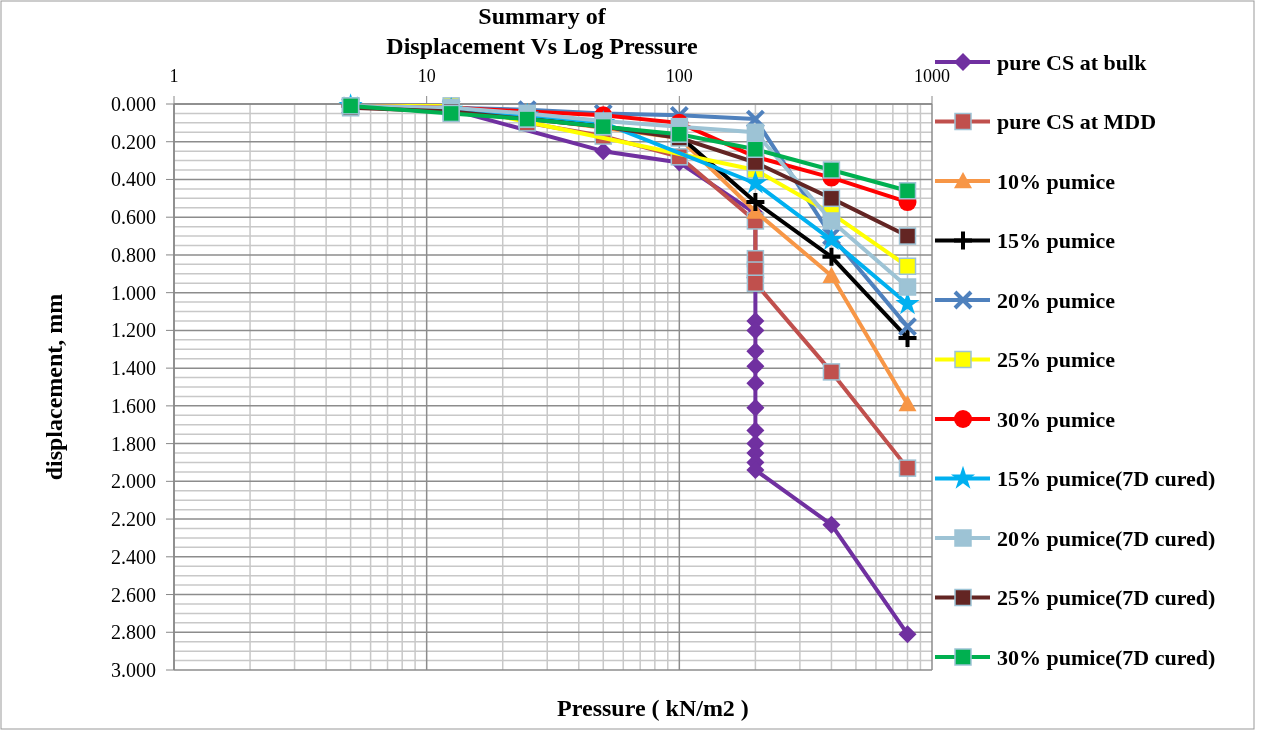 This screenshot has height=730, width=1263. What do you see at coordinates (653, 708) in the screenshot?
I see `x-axis-title: Pressure ( kN/m2 )` at bounding box center [653, 708].